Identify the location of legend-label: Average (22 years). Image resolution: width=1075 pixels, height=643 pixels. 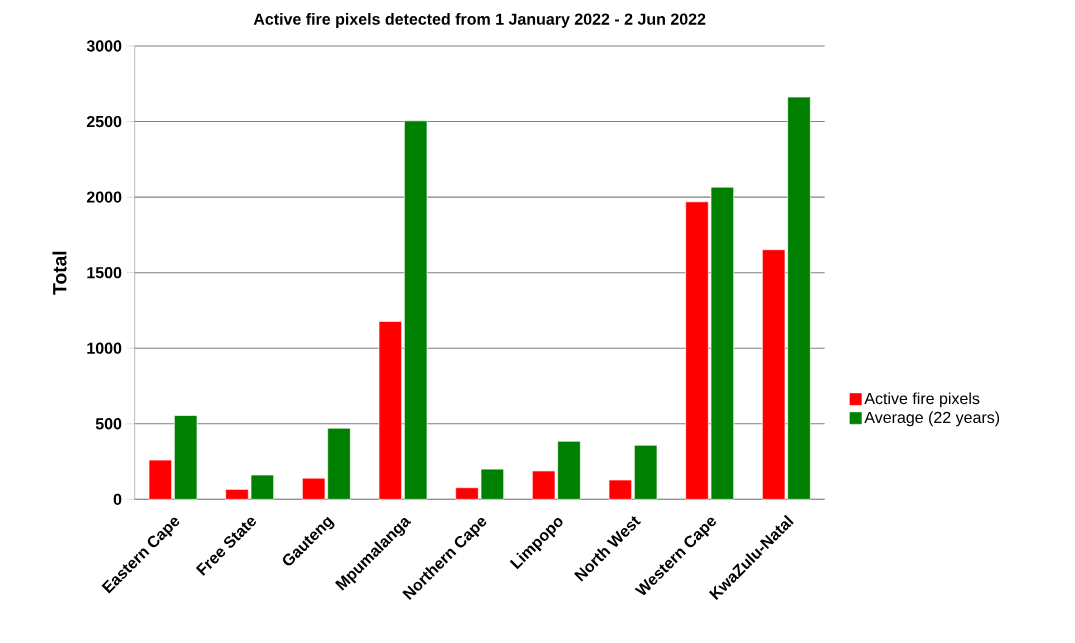
(932, 419).